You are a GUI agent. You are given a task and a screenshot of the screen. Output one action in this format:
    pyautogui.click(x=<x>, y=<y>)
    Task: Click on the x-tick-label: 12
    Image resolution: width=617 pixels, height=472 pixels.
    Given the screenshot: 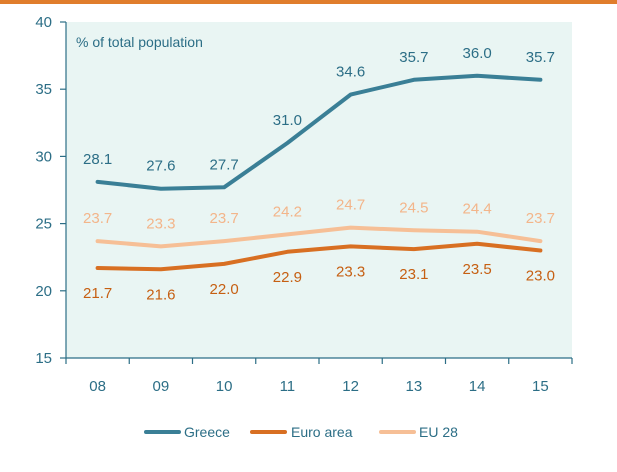 What is the action you would take?
    pyautogui.click(x=350, y=386)
    